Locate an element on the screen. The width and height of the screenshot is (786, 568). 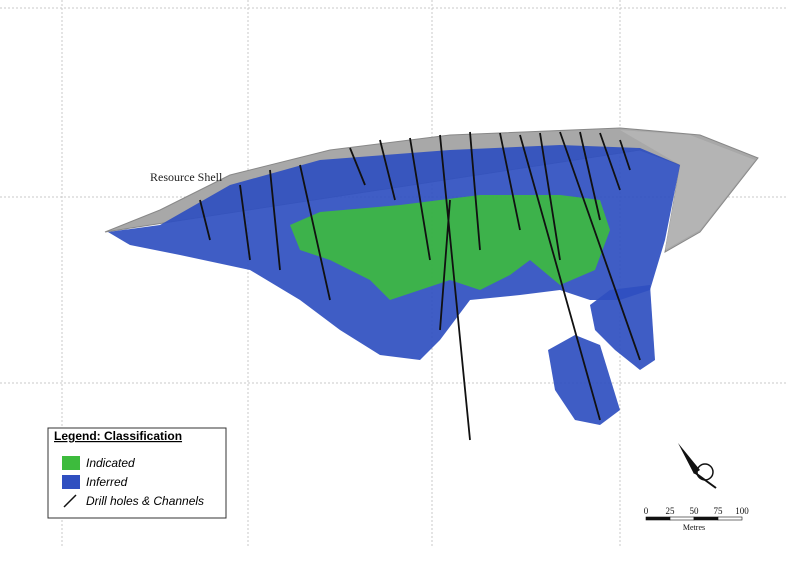
legend-label: Inferred is located at coordinates (107, 482).